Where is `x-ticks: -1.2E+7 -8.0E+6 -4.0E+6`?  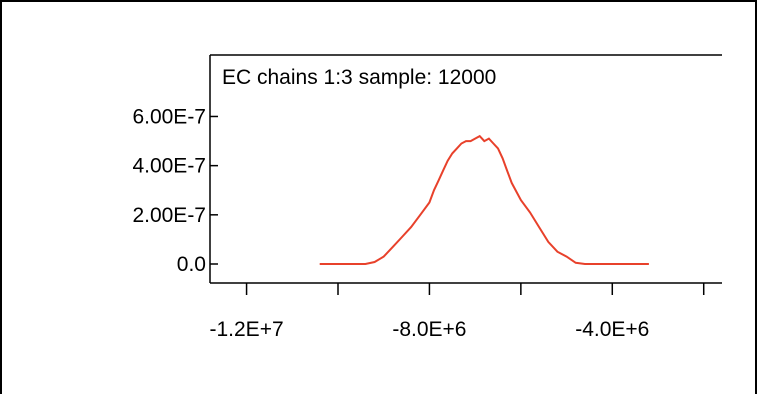
x-ticks: -1.2E+7 -8.0E+6 -4.0E+6 is located at coordinates (457, 312).